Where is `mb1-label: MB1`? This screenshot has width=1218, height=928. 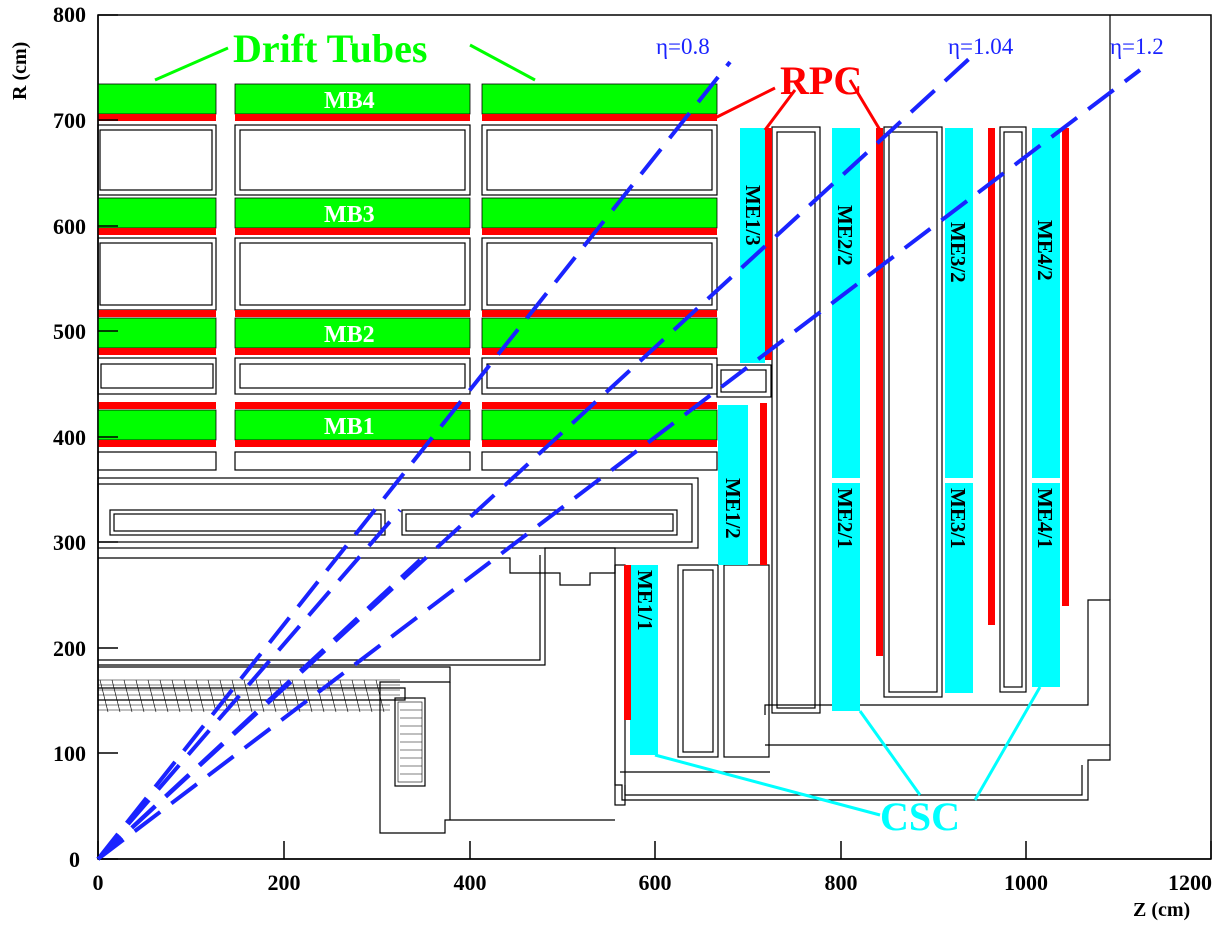
mb1-label: MB1 is located at coordinates (349, 427).